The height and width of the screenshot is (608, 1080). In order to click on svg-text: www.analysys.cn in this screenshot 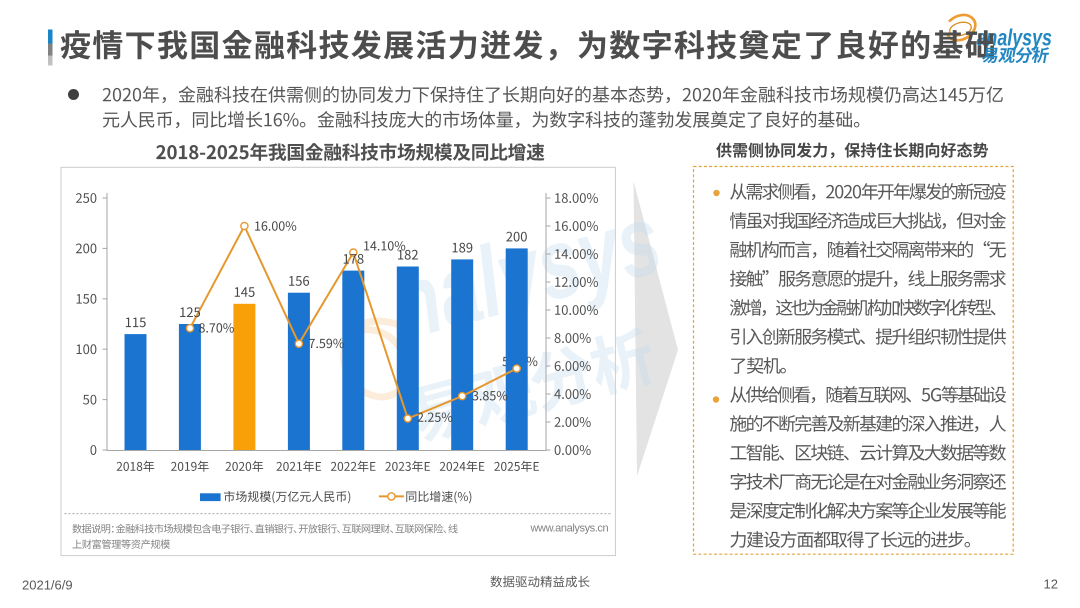, I will do `click(569, 529)`.